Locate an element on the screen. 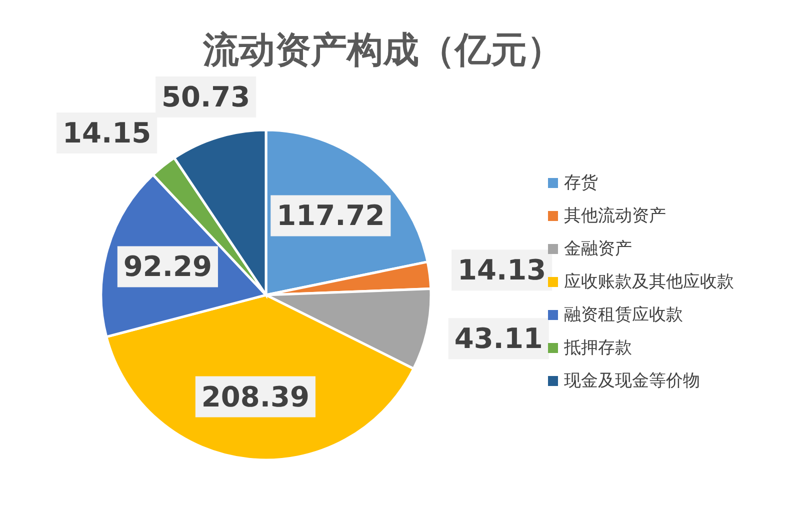 The image size is (789, 507). legend-label: 存货 is located at coordinates (581, 183).